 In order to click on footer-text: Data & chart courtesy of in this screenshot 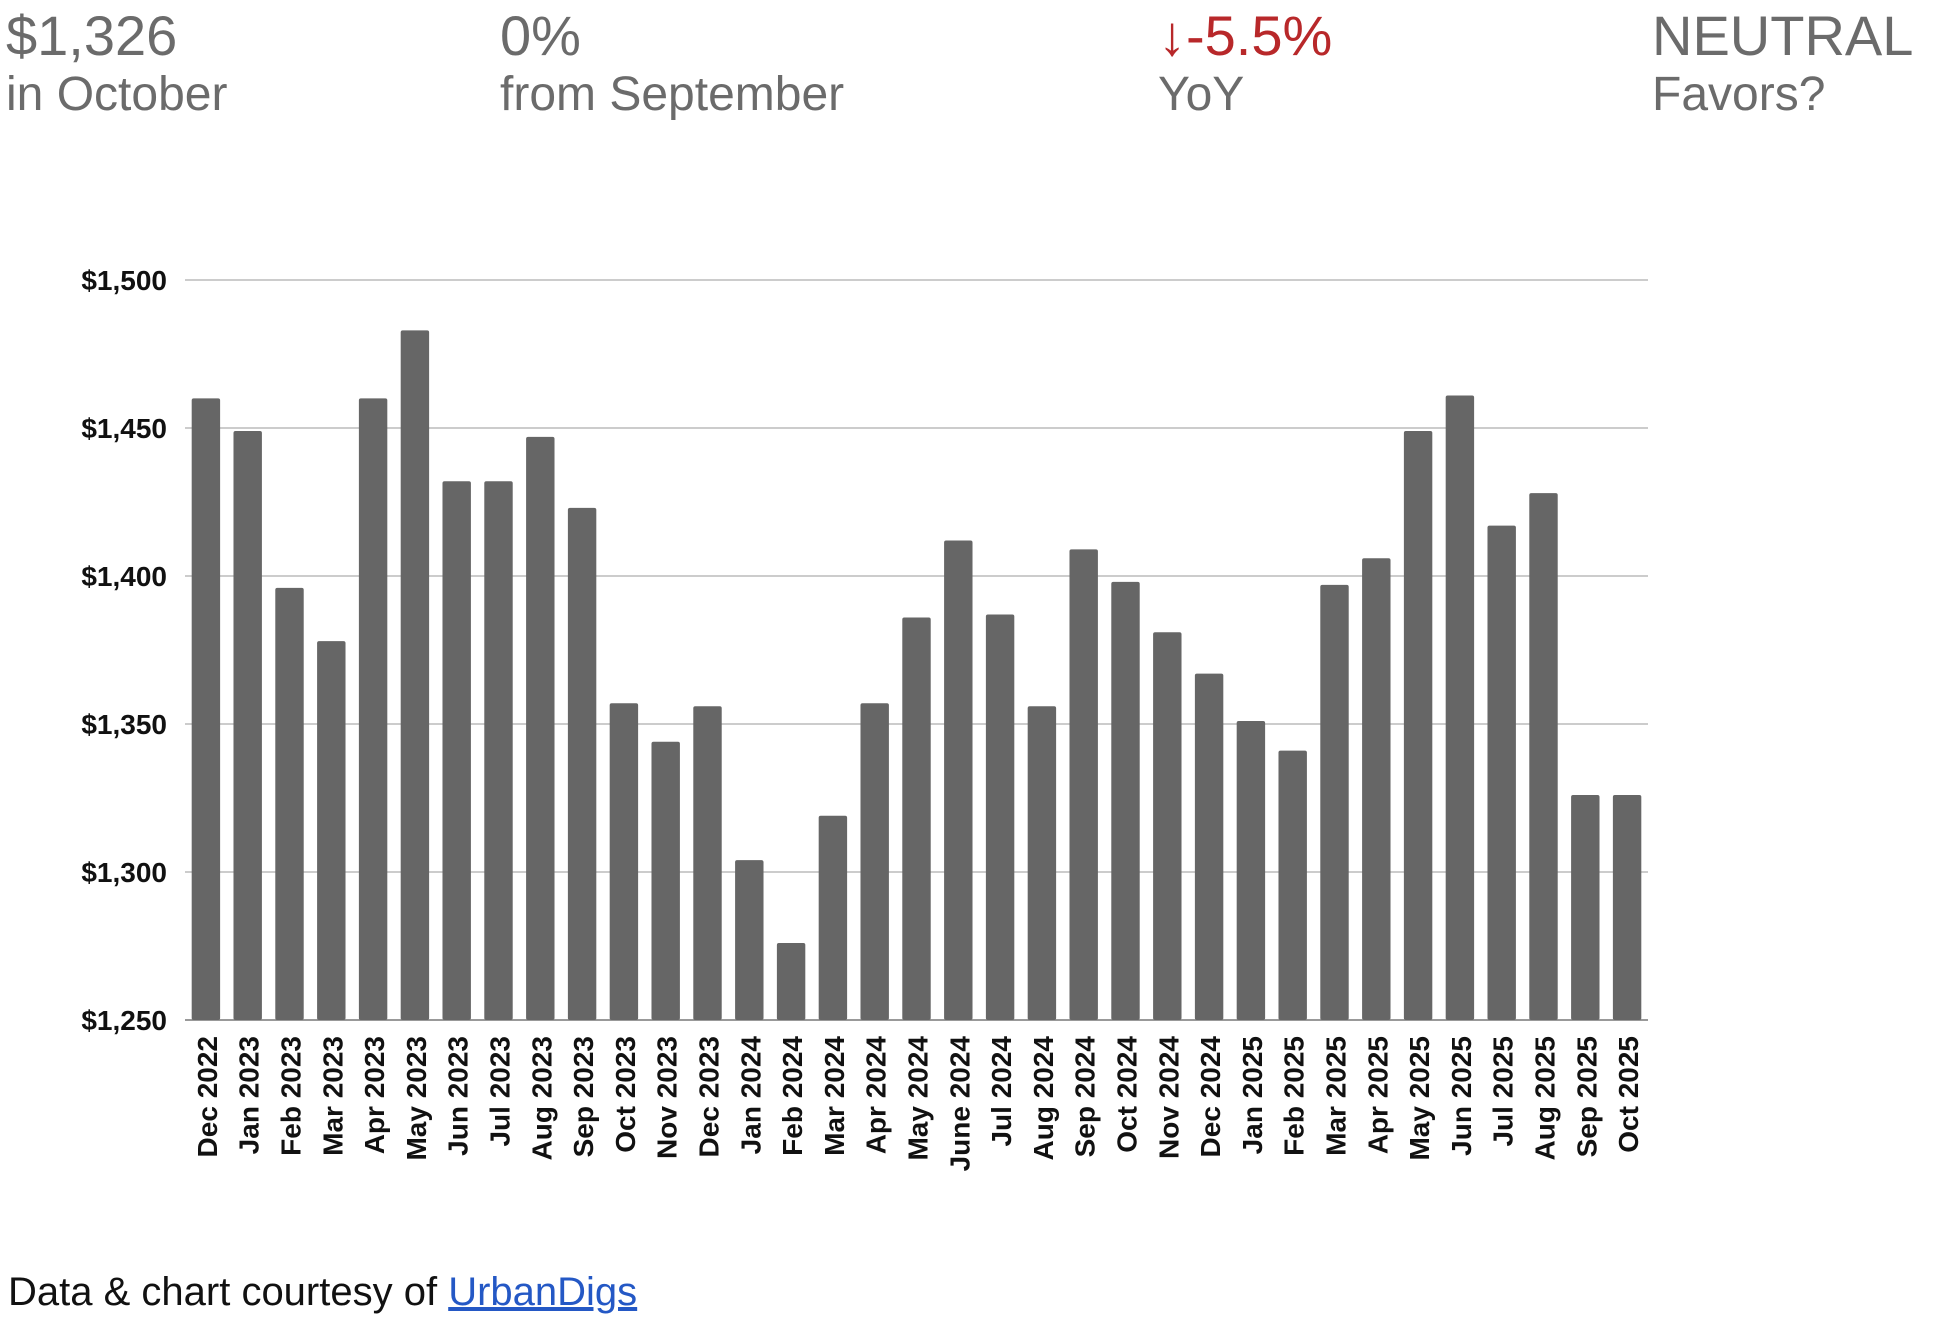, I will do `click(228, 1292)`.